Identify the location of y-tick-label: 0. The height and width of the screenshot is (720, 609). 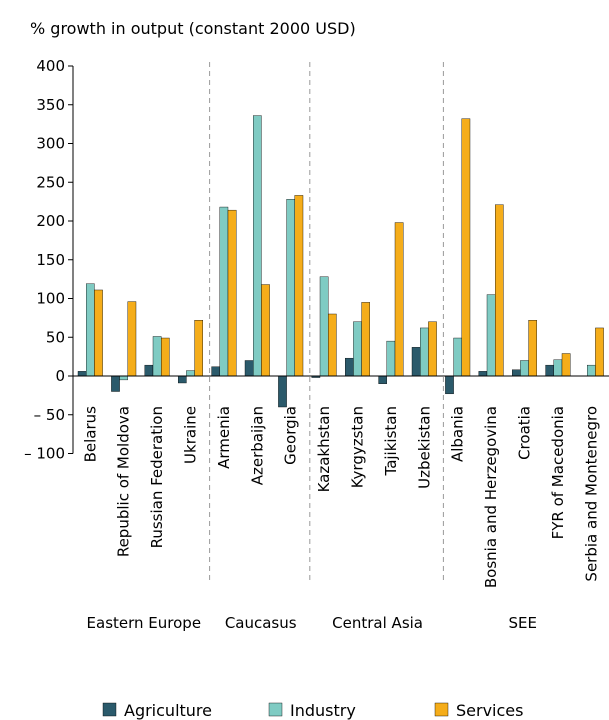
(60, 376).